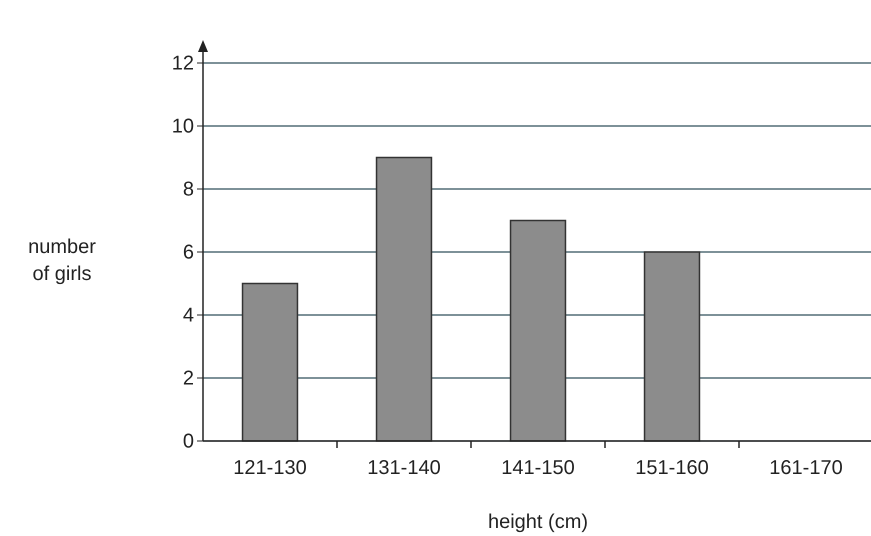  What do you see at coordinates (183, 63) in the screenshot?
I see `y-tick-label: 12` at bounding box center [183, 63].